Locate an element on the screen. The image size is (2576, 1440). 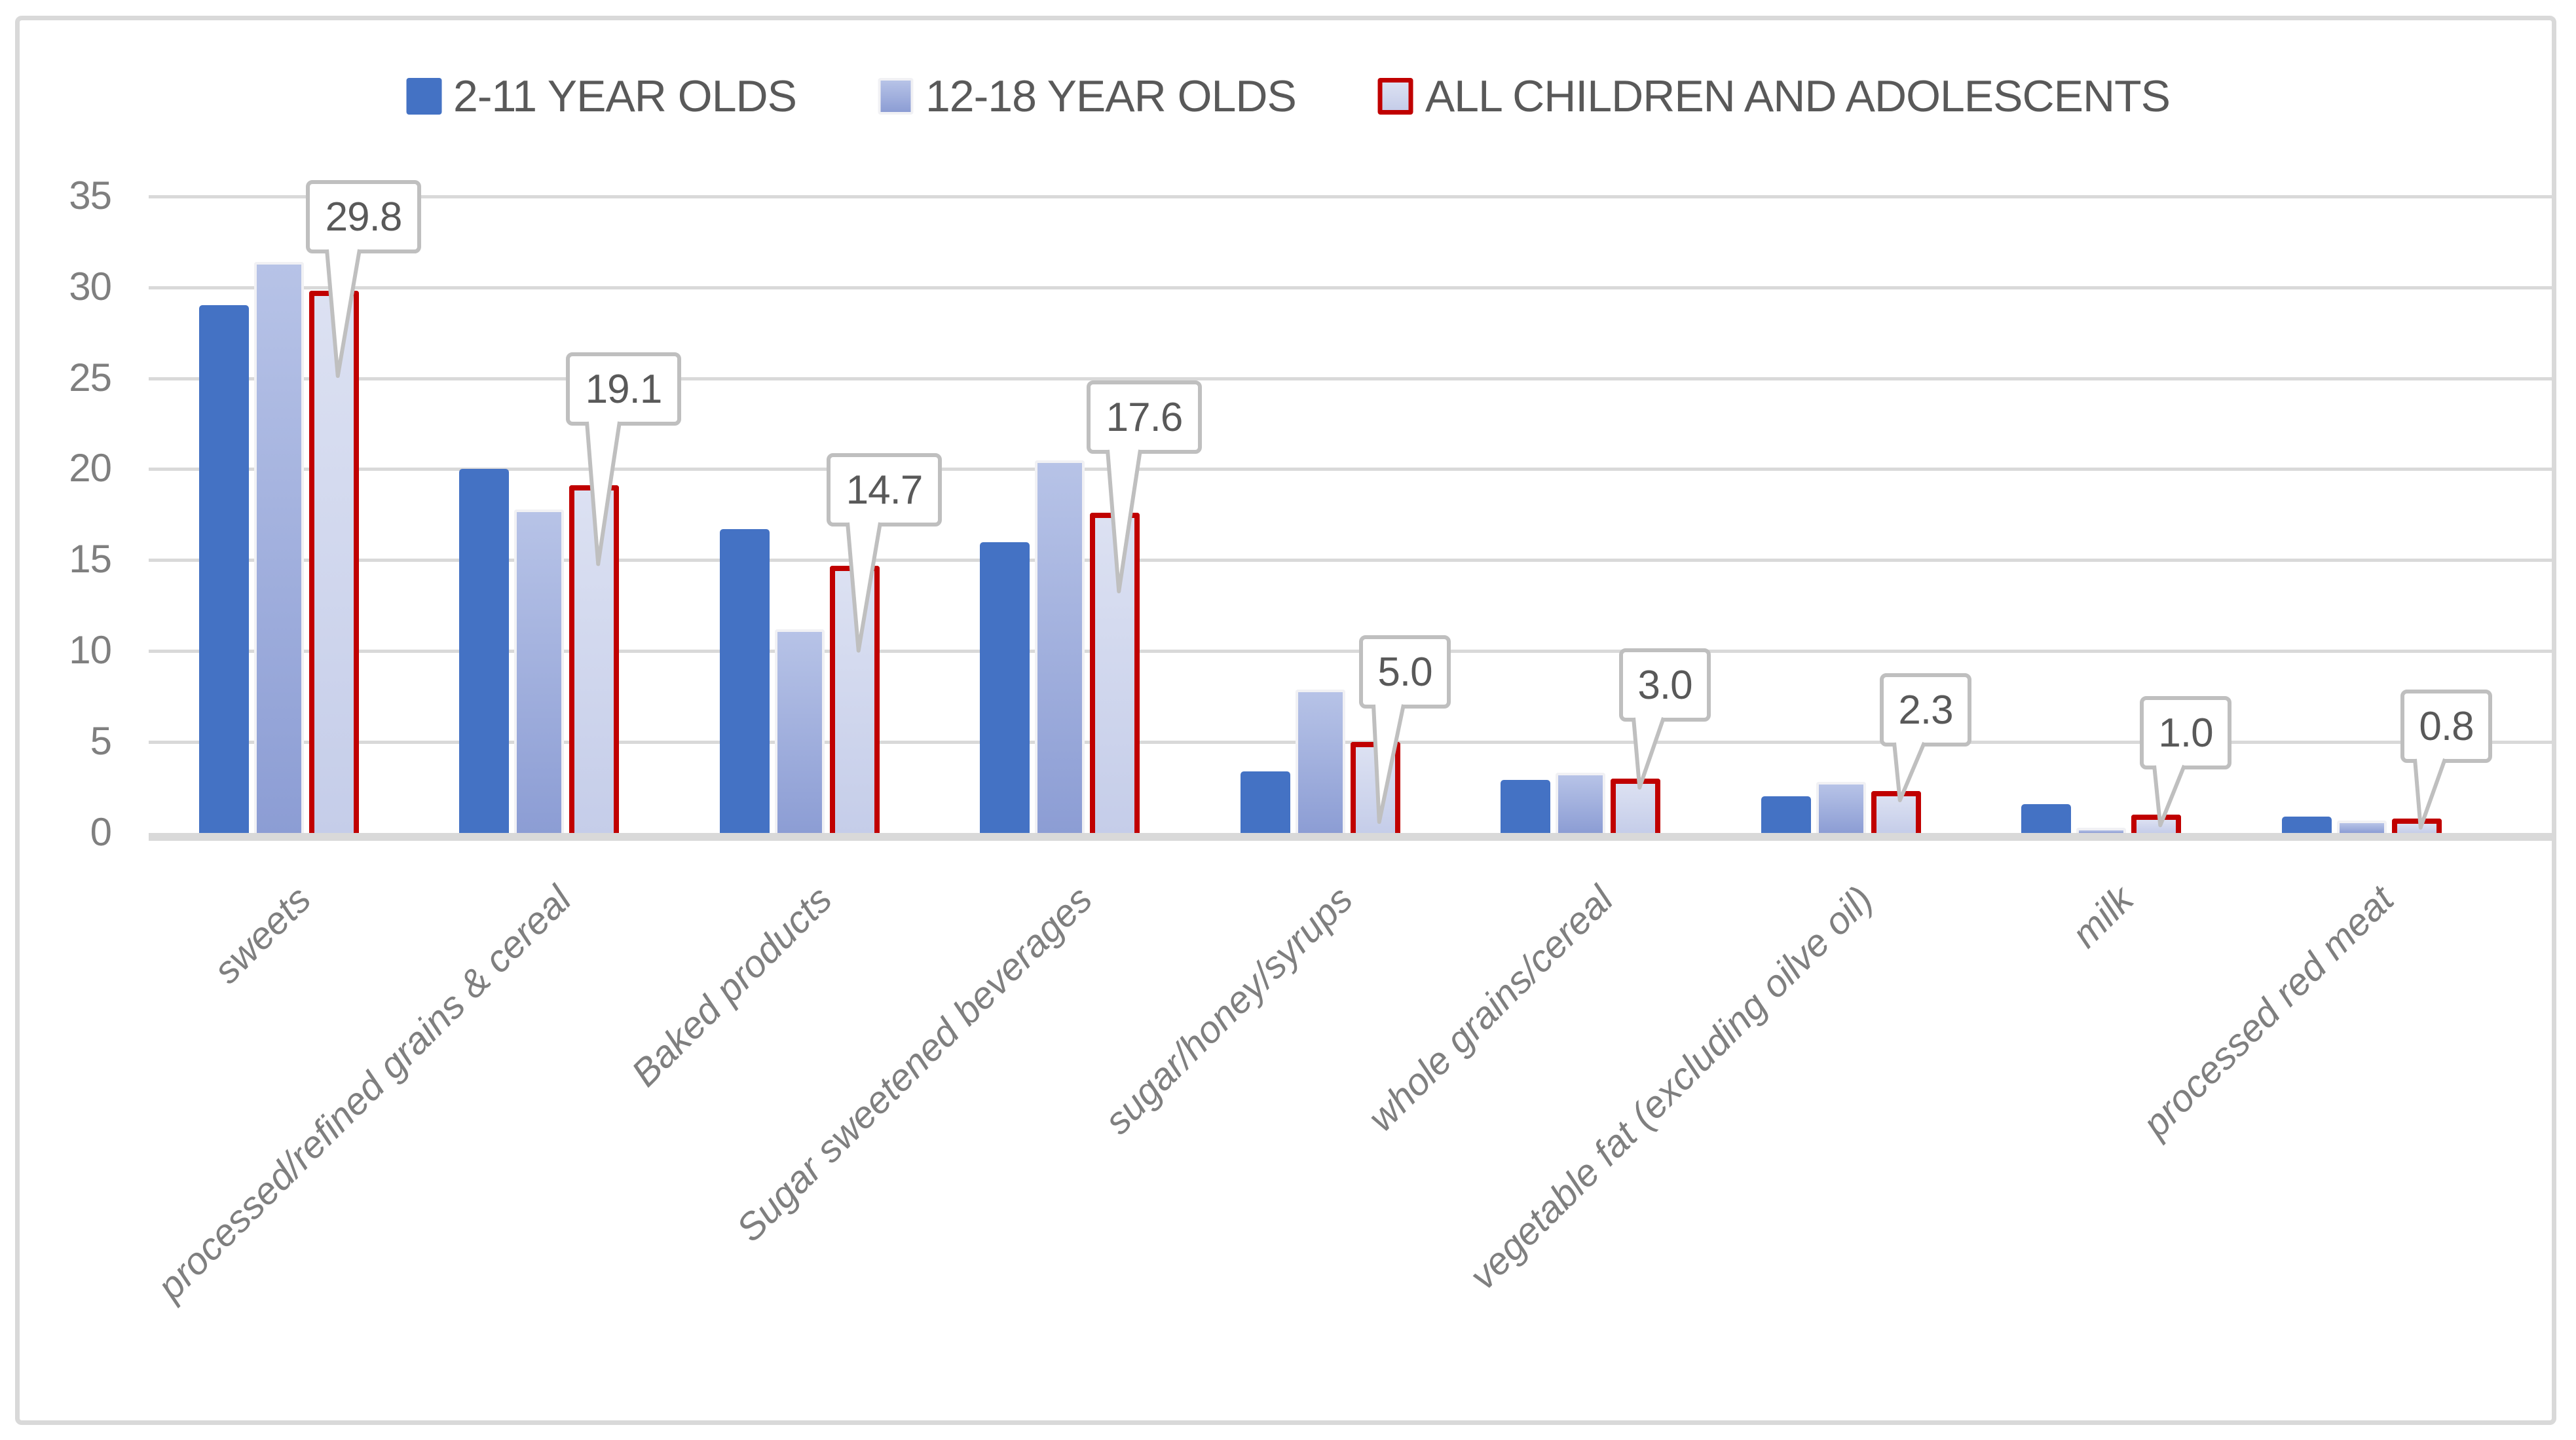
bar-2-11-year-olds-baked-products is located at coordinates (745, 681).